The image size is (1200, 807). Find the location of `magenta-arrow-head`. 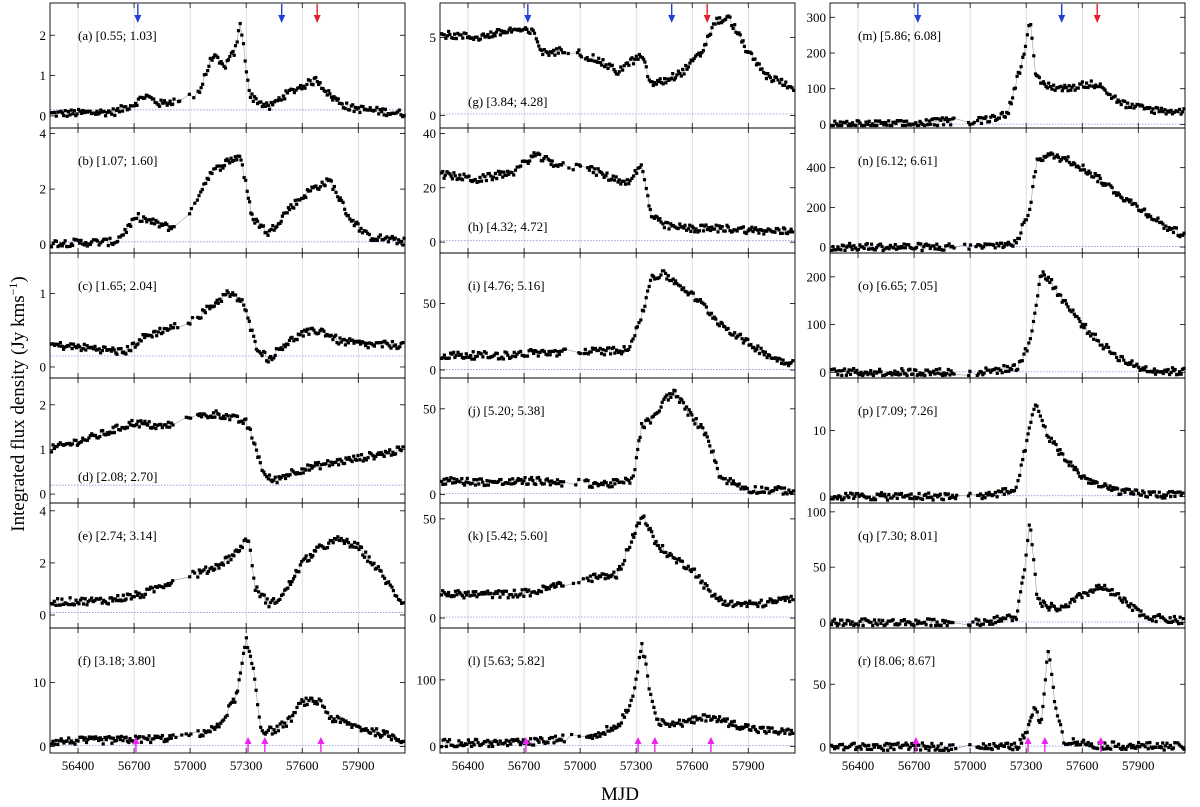

magenta-arrow-head is located at coordinates (248, 740).